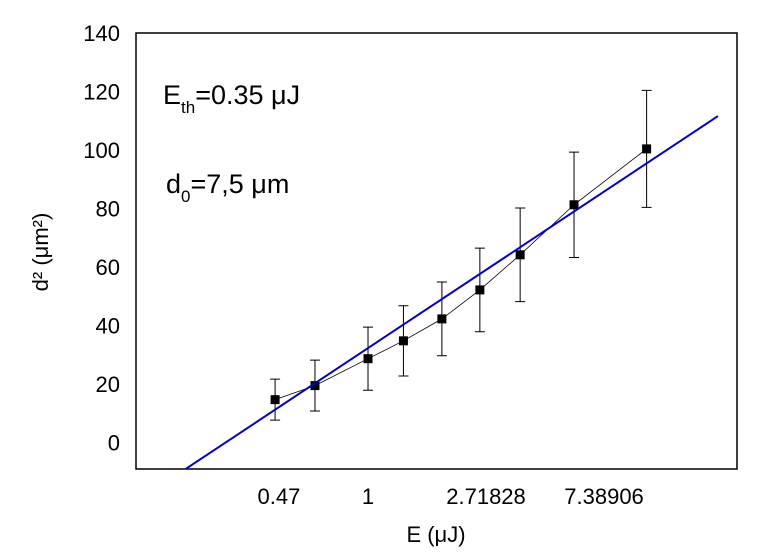 This screenshot has height=557, width=760. I want to click on annotation-main: E, so click(172, 95).